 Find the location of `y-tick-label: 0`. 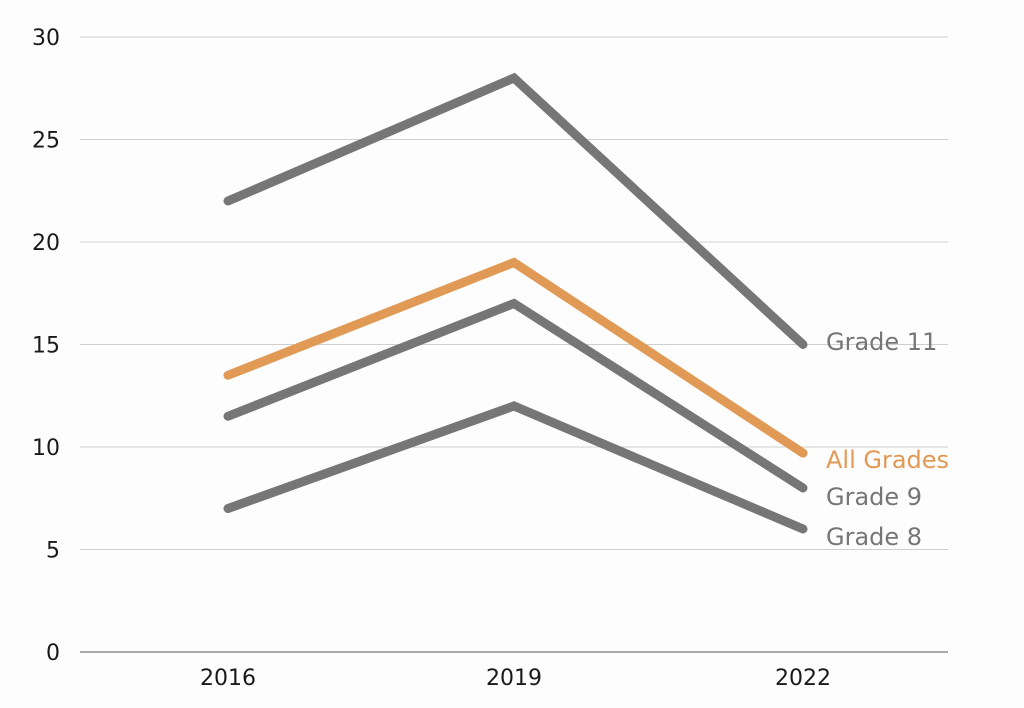

y-tick-label: 0 is located at coordinates (53, 653).